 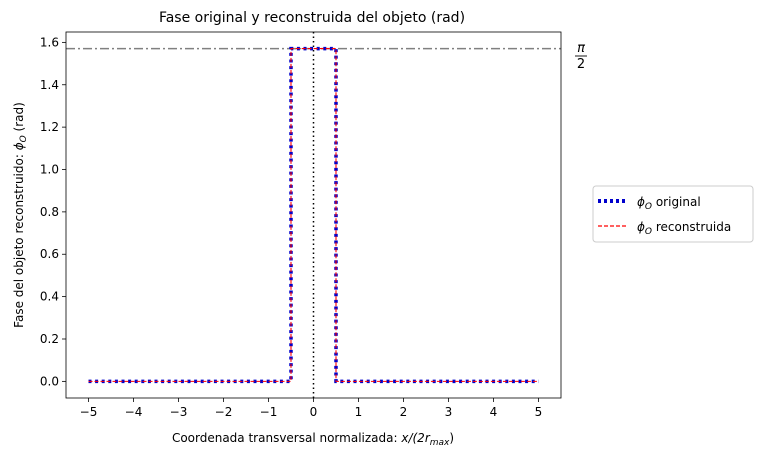 What do you see at coordinates (49, 381) in the screenshot?
I see `y-tick-label: 0.0` at bounding box center [49, 381].